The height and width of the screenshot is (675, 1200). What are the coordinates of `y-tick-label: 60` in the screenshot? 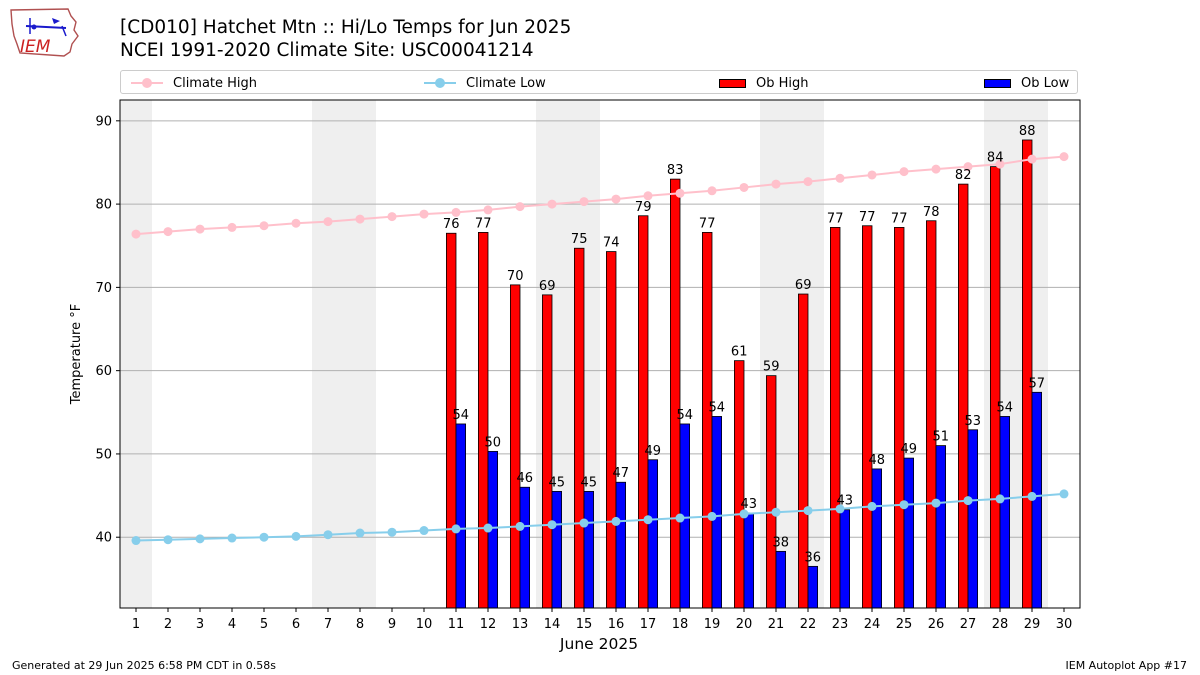 It's located at (103, 371).